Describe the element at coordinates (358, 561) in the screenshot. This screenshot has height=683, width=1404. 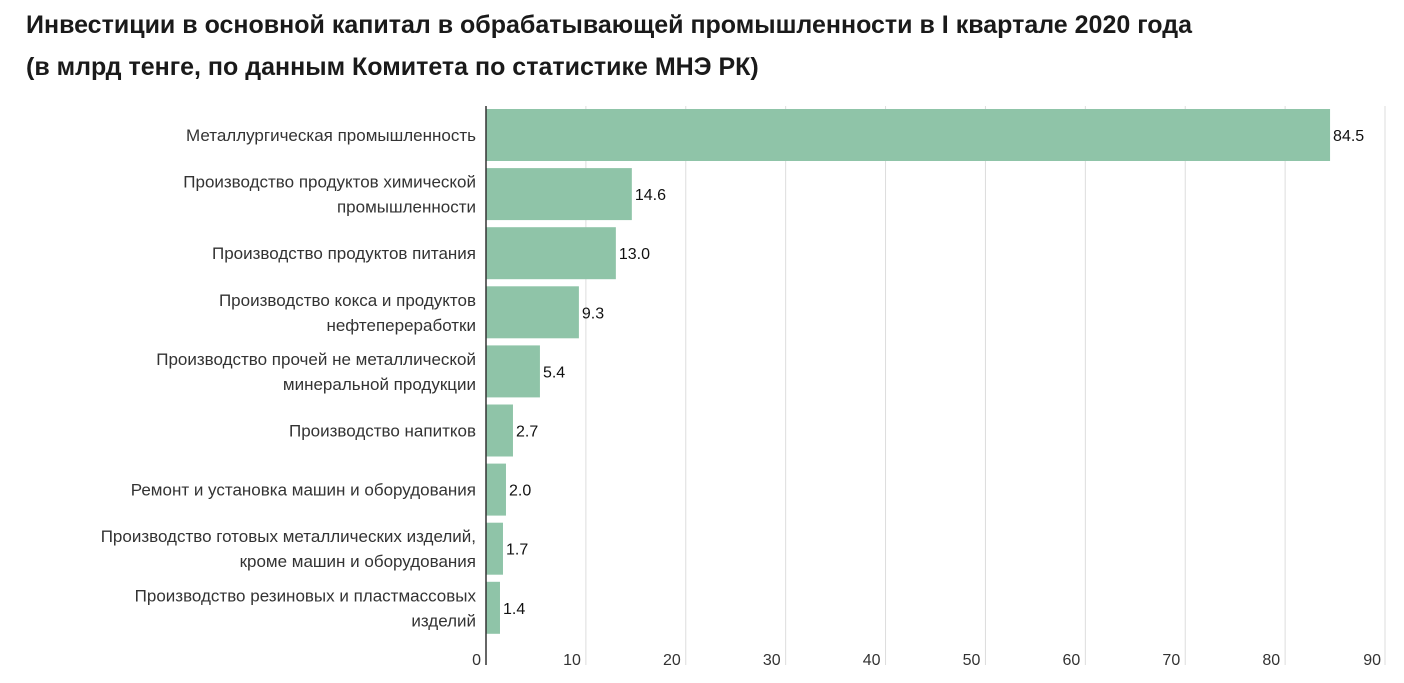
I see `category-label-line: кроме машин и оборудования` at that location.